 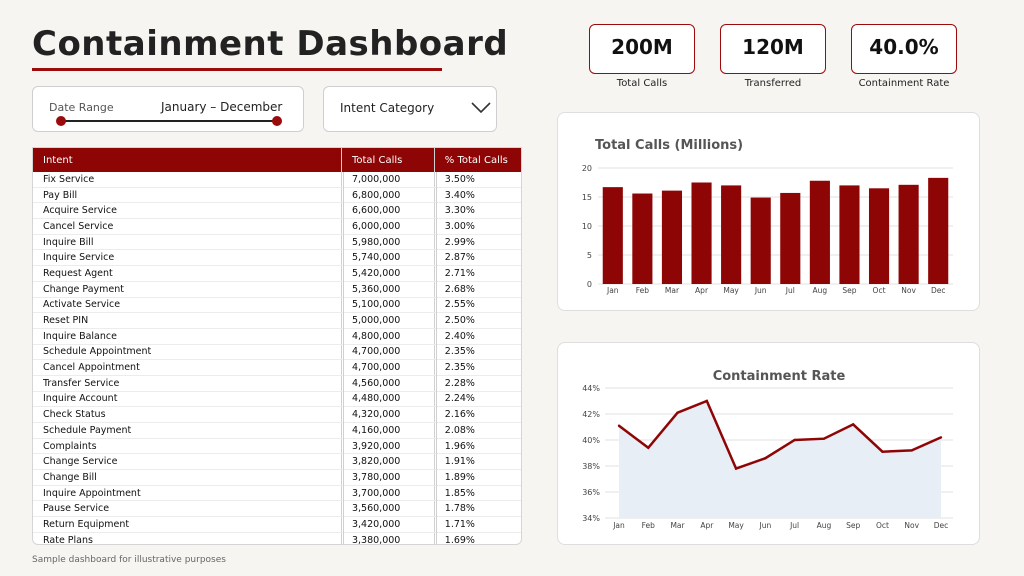 What do you see at coordinates (387, 160) in the screenshot?
I see `column-header-total-calls: Total Calls` at bounding box center [387, 160].